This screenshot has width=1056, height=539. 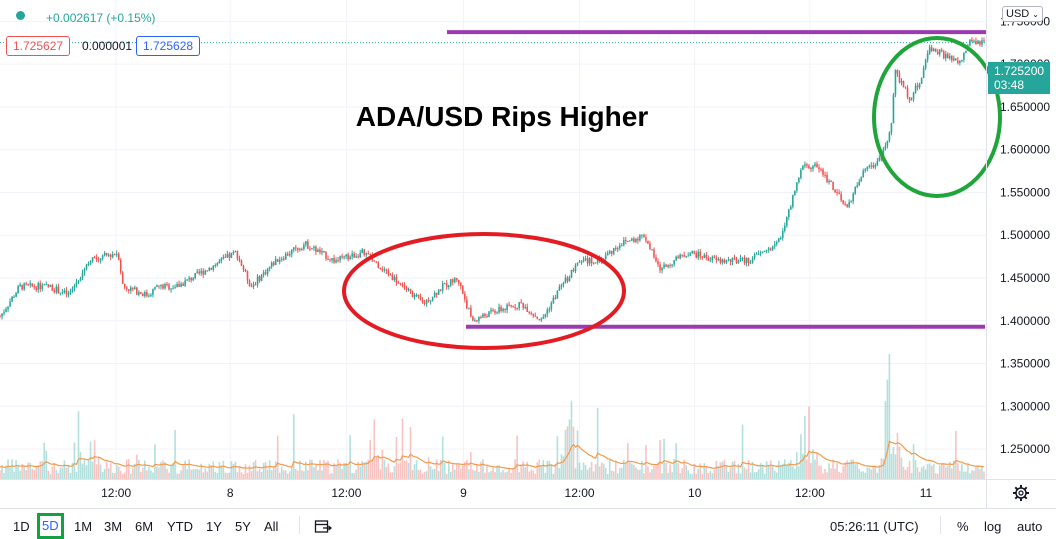 I want to click on timeframe-3m: 3M, so click(x=113, y=526).